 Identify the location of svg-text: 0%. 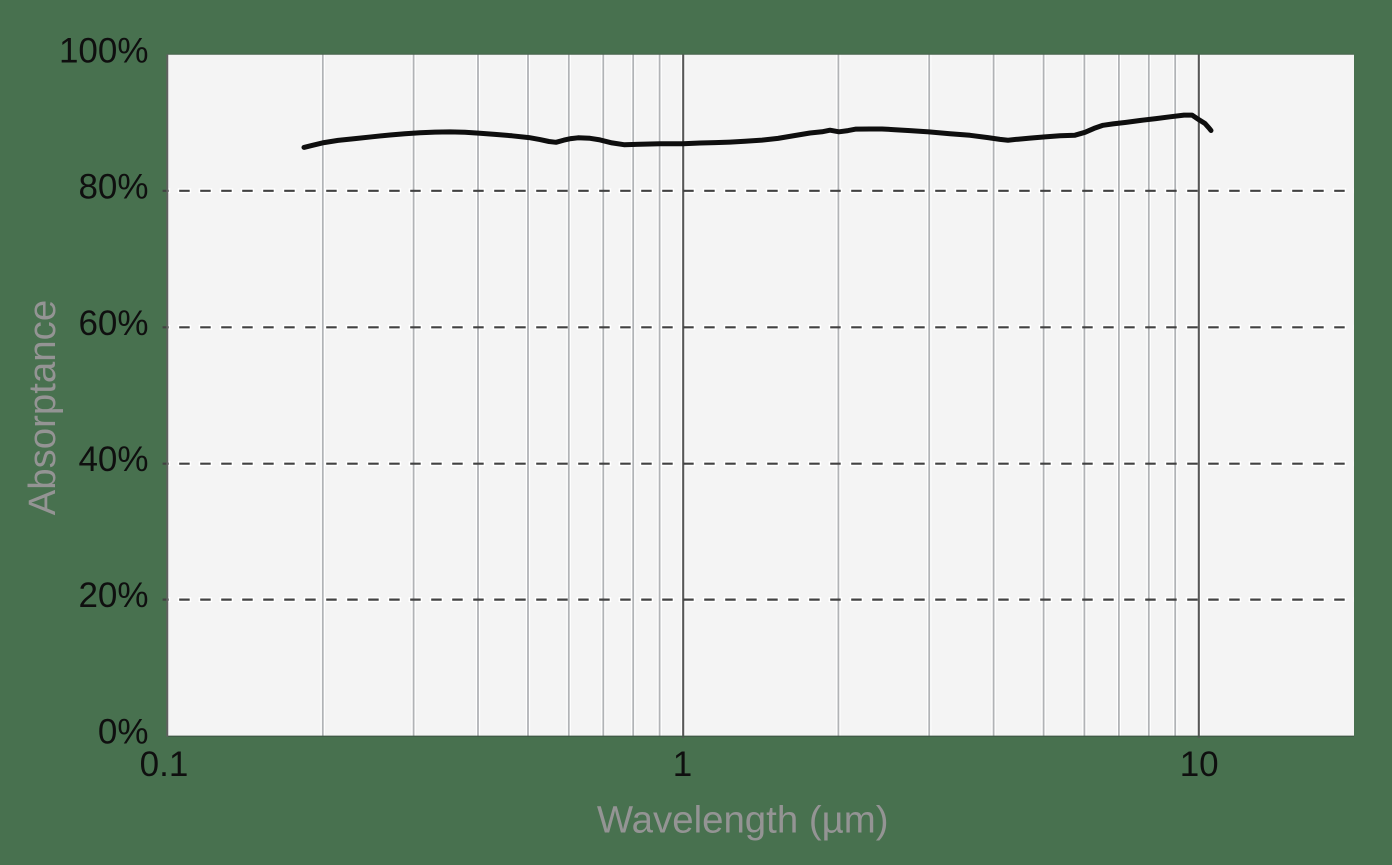
(123, 731).